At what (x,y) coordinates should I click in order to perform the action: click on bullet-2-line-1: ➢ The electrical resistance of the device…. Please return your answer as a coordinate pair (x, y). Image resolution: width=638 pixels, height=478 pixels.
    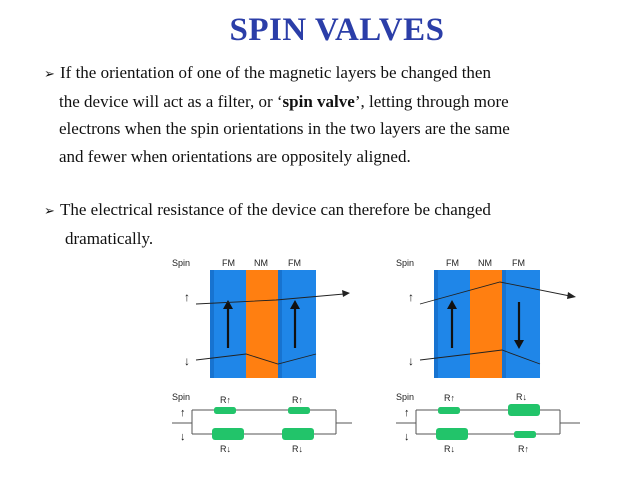
    Looking at the image, I should click on (267, 210).